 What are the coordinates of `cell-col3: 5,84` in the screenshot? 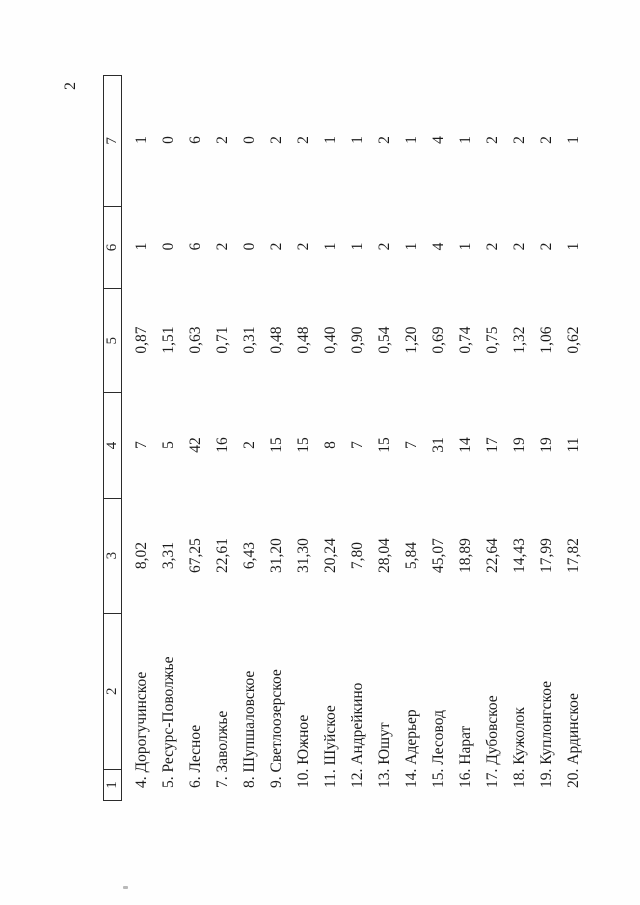 It's located at (411, 555).